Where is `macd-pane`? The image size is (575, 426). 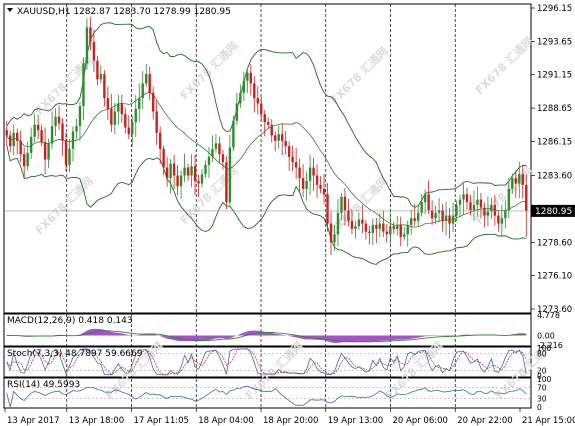 macd-pane is located at coordinates (267, 330).